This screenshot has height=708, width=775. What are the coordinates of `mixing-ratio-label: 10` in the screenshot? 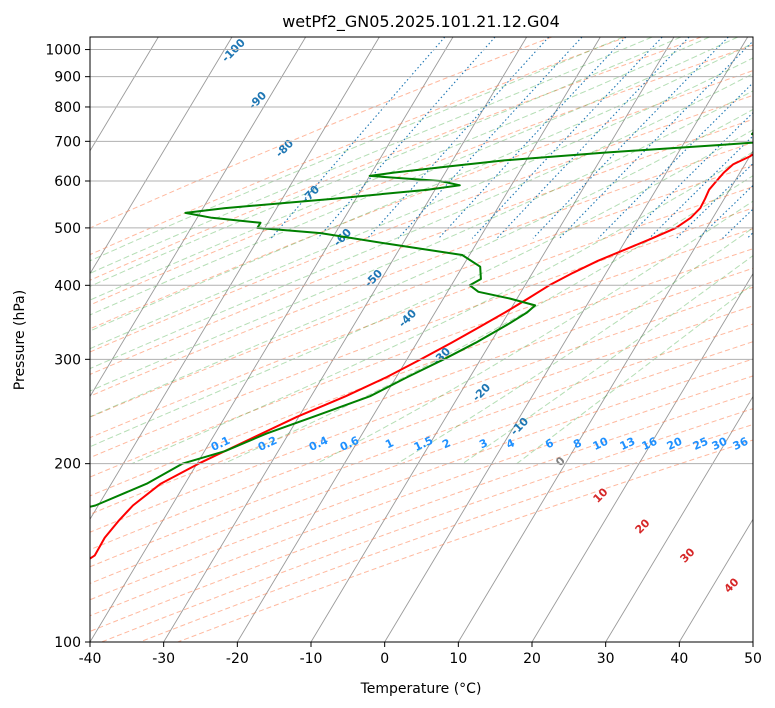 It's located at (601, 444).